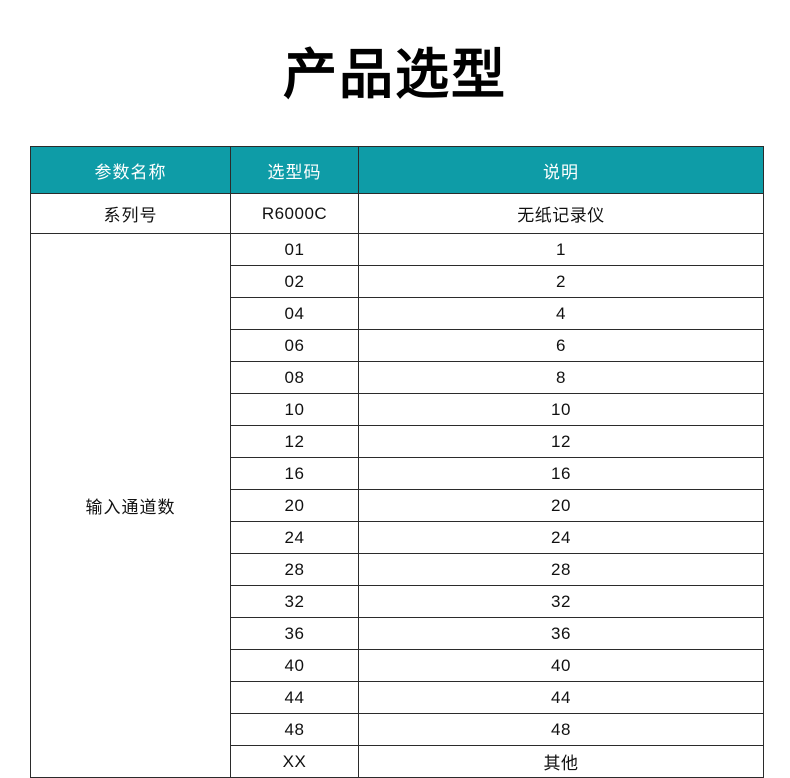 This screenshot has width=790, height=778. I want to click on selection-code-cell: 16, so click(294, 473).